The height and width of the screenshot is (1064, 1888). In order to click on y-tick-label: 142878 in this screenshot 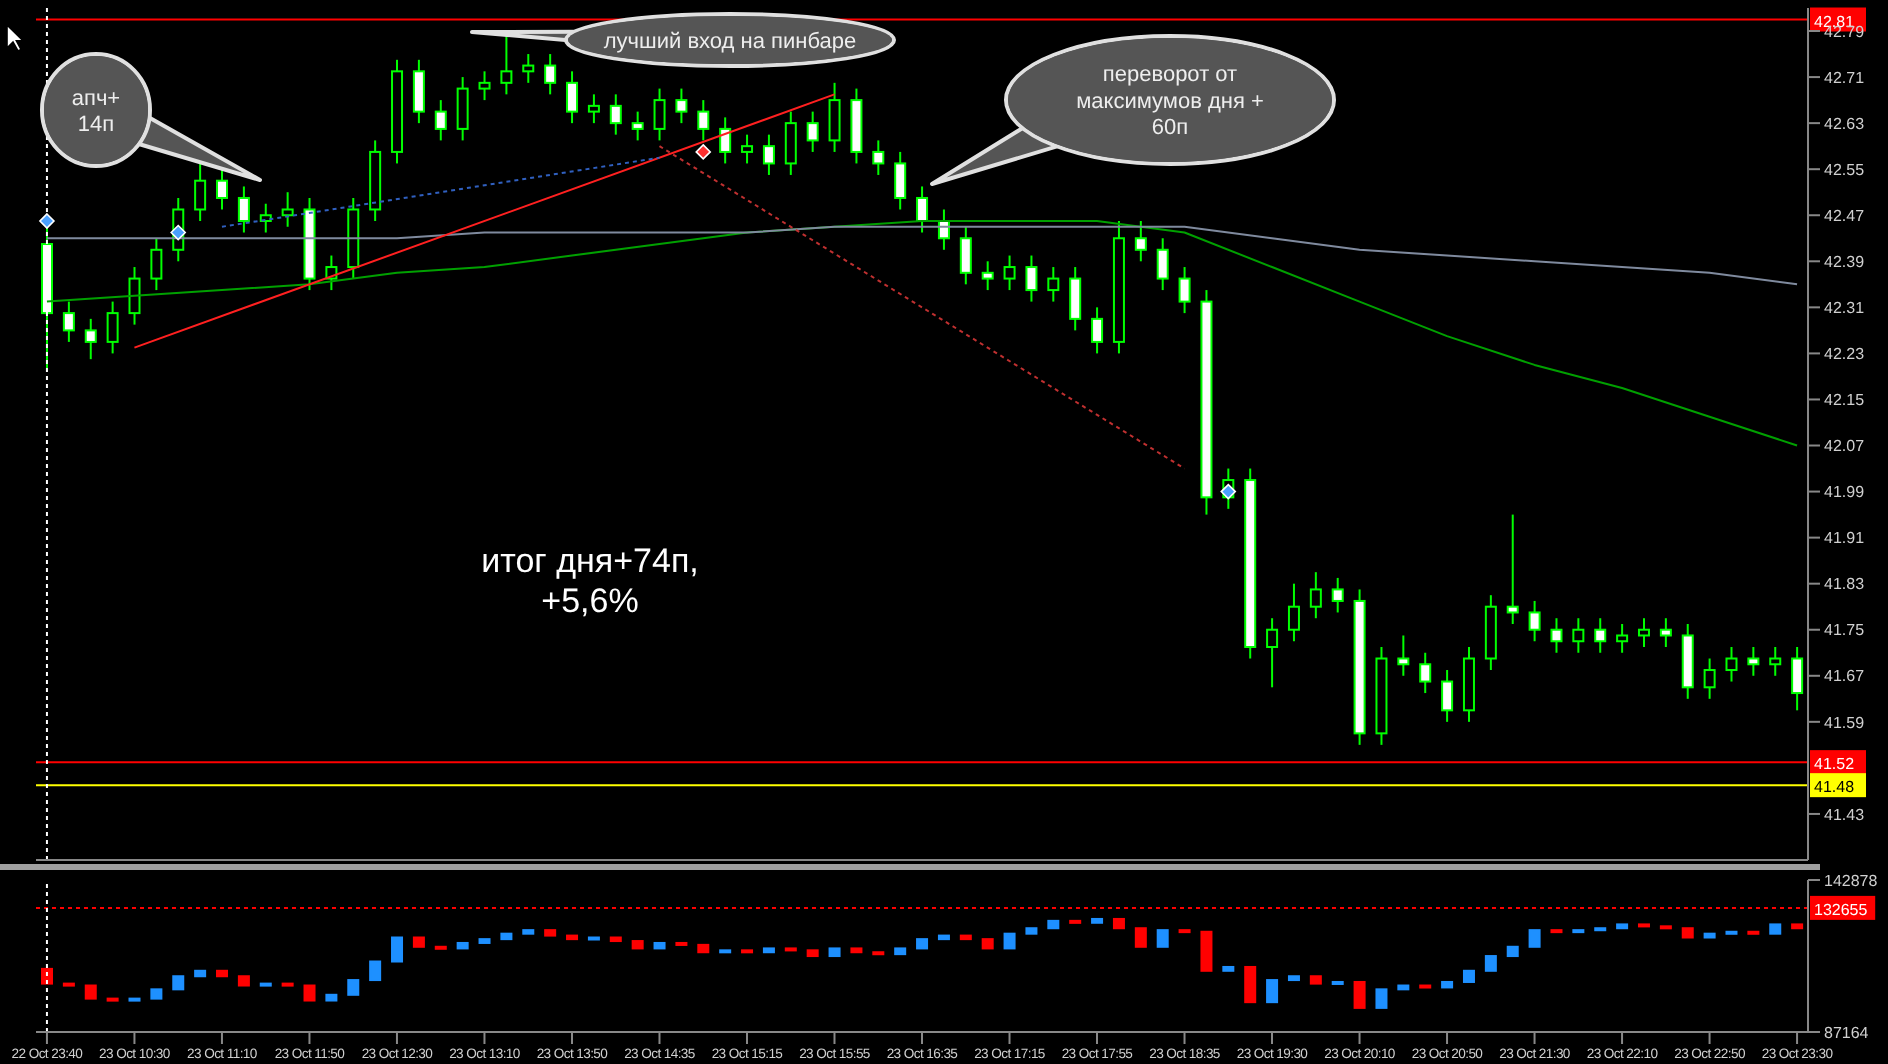, I will do `click(1851, 880)`.